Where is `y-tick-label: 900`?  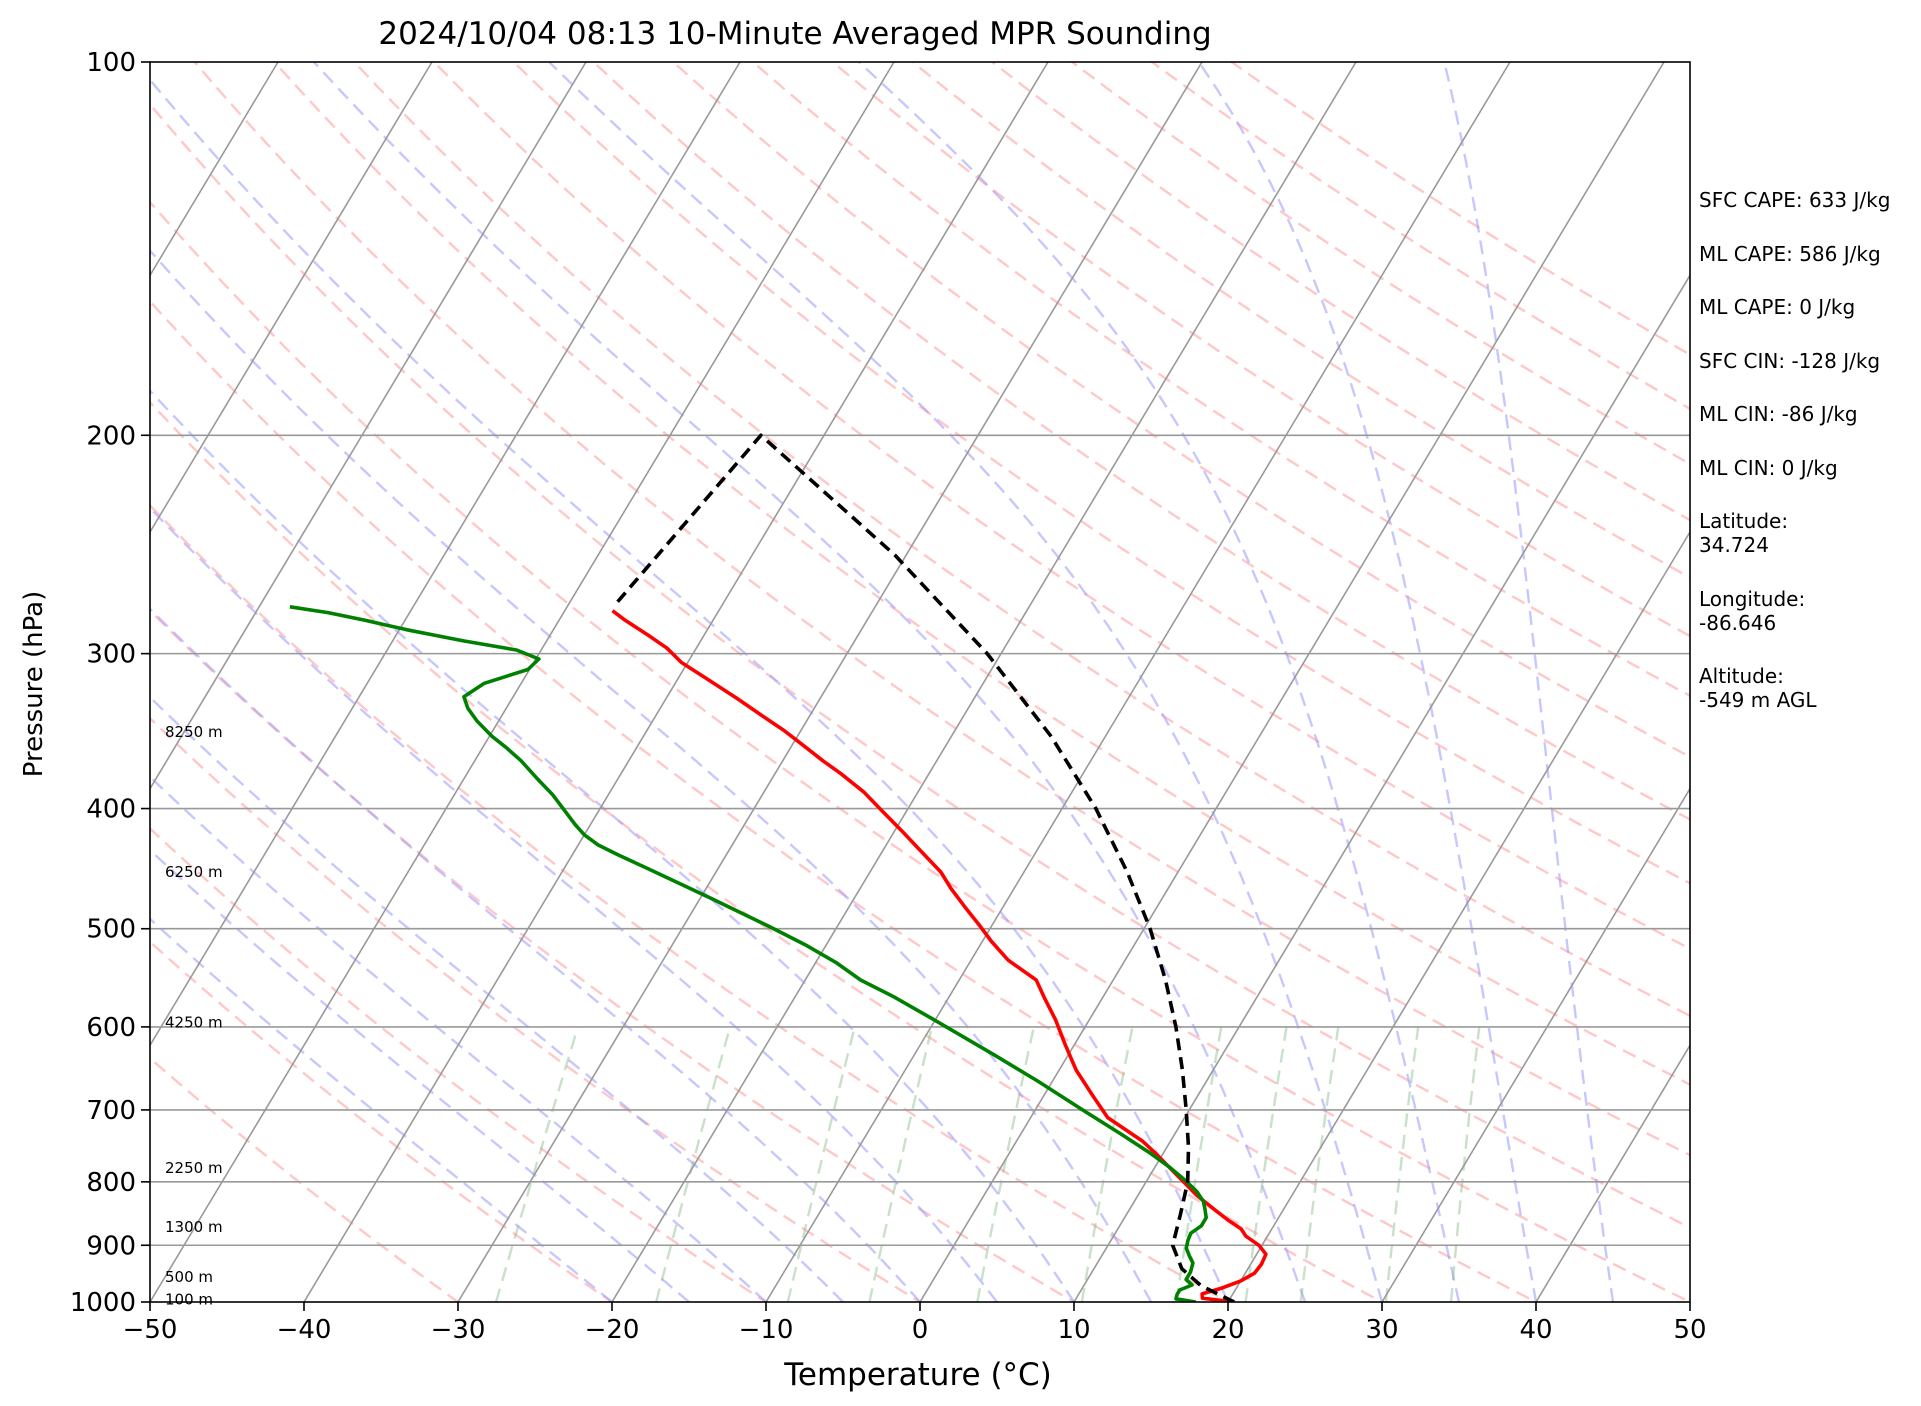 y-tick-label: 900 is located at coordinates (111, 1246).